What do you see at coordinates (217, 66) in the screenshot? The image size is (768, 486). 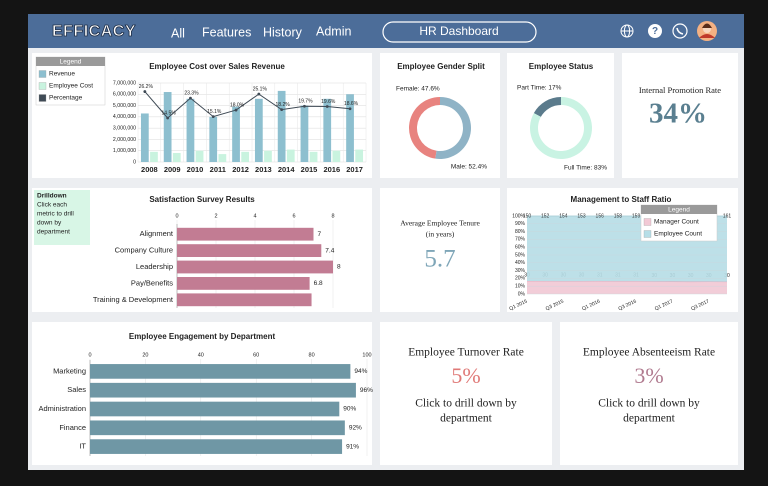 I see `chart-title: Employee Cost over Sales Revenue` at bounding box center [217, 66].